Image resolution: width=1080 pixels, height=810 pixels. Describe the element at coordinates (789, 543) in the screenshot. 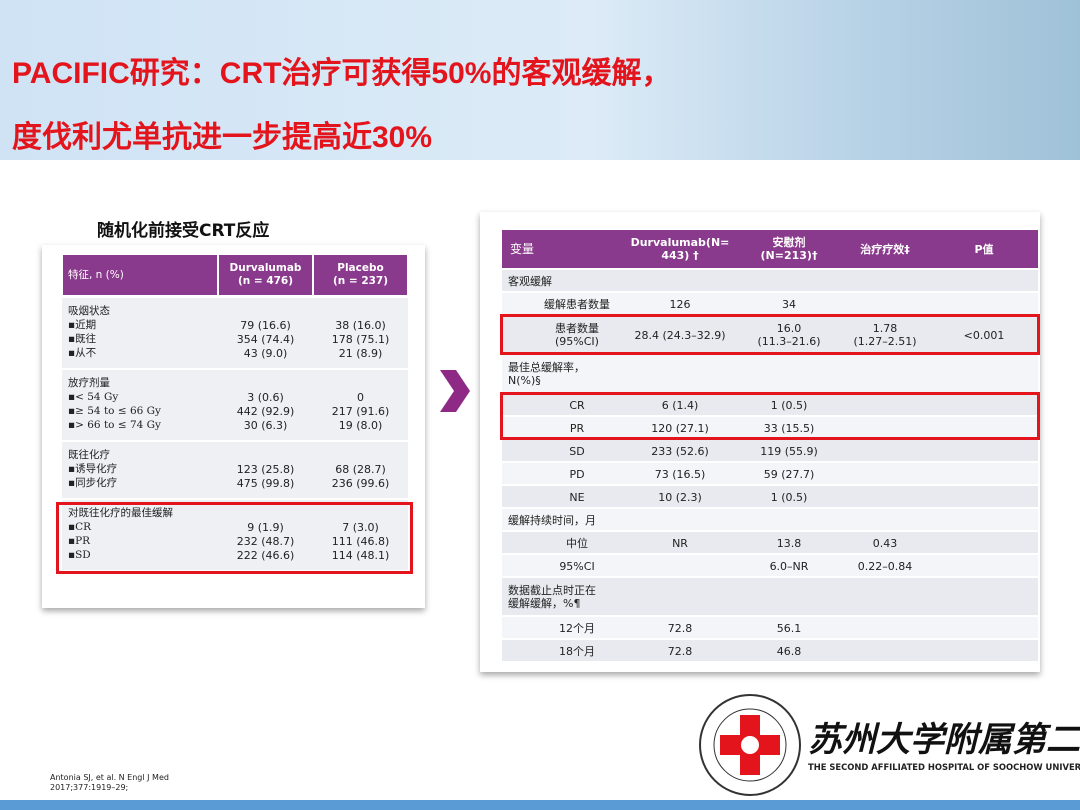

I see `cell-value: 13.8` at that location.